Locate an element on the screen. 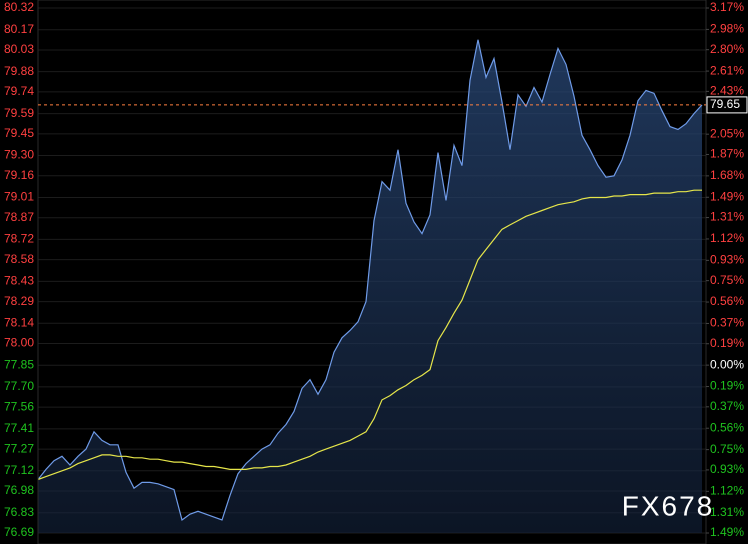 Image resolution: width=748 pixels, height=544 pixels. y-tick-label: 78.29 is located at coordinates (19, 301).